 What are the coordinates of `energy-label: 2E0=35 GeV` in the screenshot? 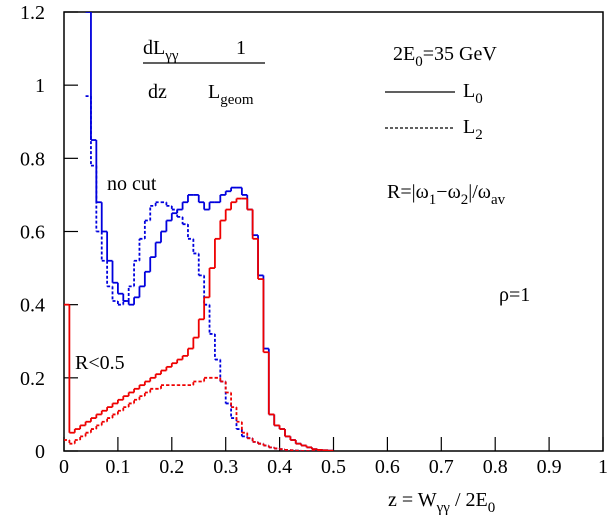 It's located at (445, 56).